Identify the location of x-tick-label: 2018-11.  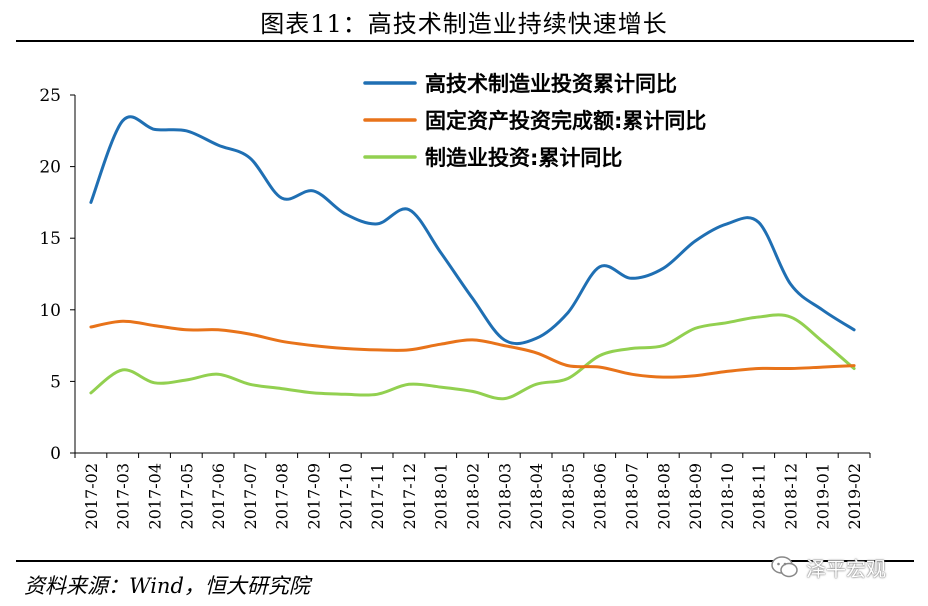
(759, 496).